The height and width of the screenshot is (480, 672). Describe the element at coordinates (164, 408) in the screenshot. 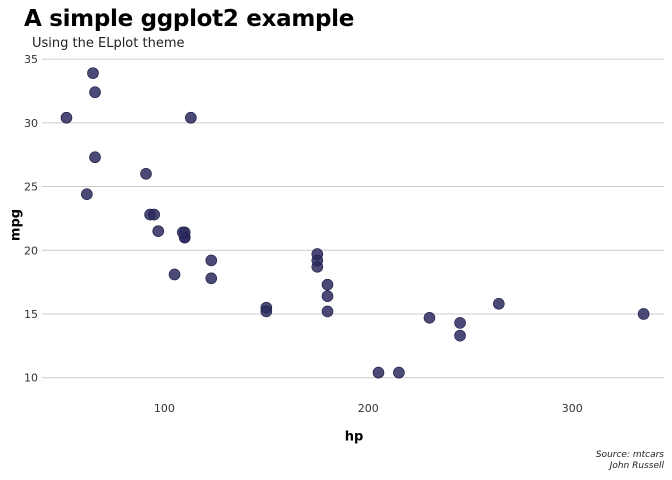

I see `x-tick-label: 100` at that location.